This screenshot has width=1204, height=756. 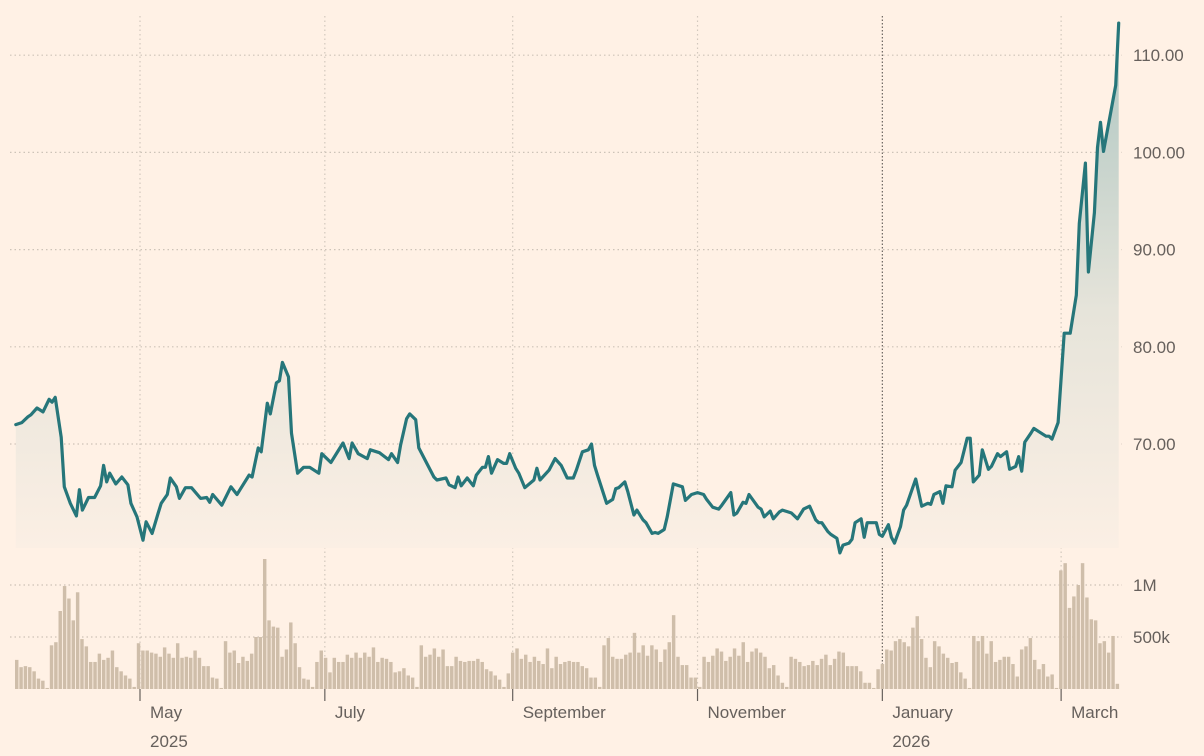 What do you see at coordinates (747, 712) in the screenshot?
I see `x-tick-label: November` at bounding box center [747, 712].